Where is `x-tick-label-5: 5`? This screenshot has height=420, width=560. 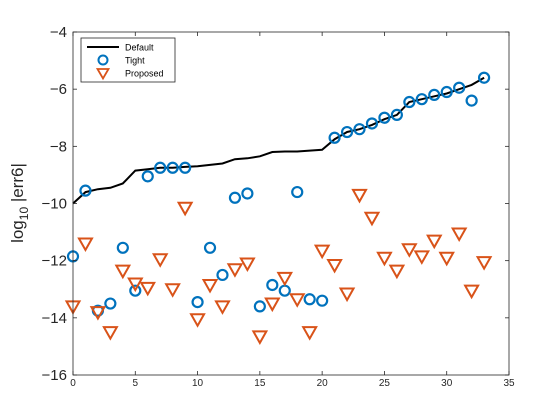 x-tick-label-5: 5 is located at coordinates (136, 383).